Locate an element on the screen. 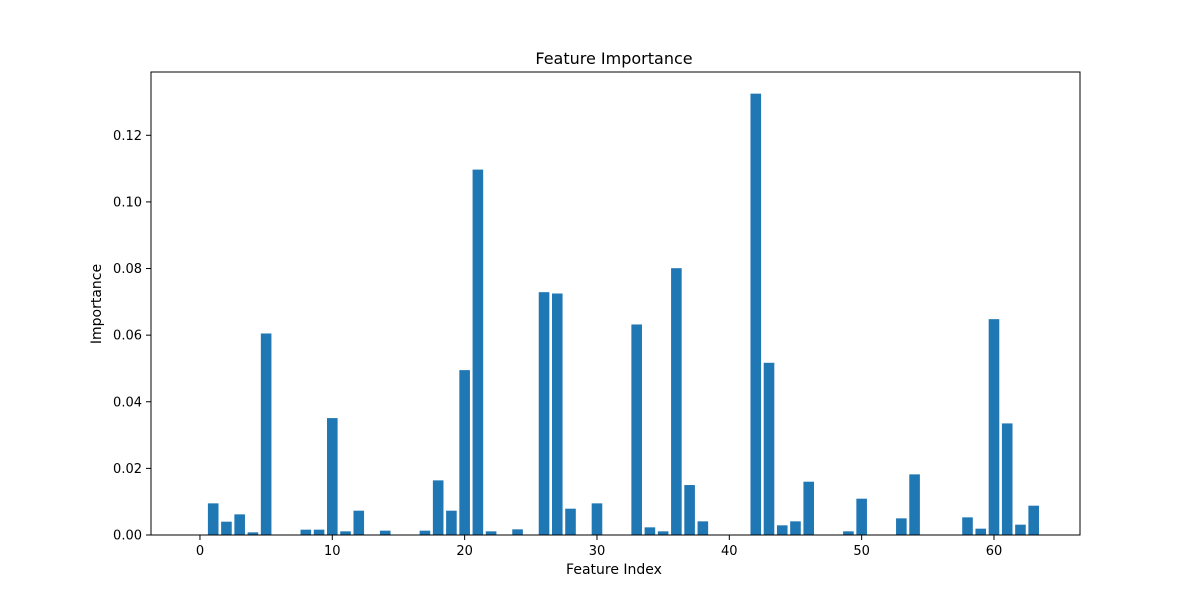  x-axis-label: Feature Index is located at coordinates (614, 570).